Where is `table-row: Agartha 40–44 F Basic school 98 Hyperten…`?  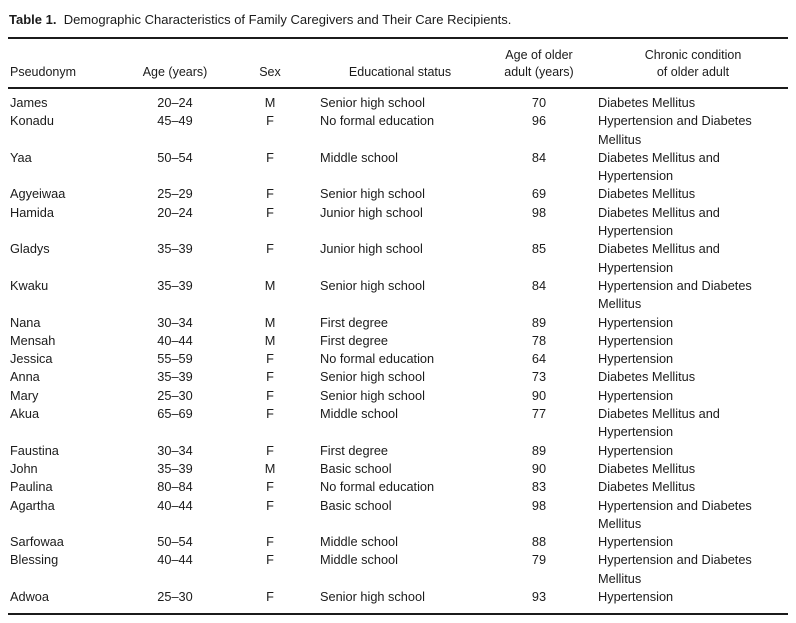 table-row: Agartha 40–44 F Basic school 98 Hyperten… is located at coordinates (398, 515).